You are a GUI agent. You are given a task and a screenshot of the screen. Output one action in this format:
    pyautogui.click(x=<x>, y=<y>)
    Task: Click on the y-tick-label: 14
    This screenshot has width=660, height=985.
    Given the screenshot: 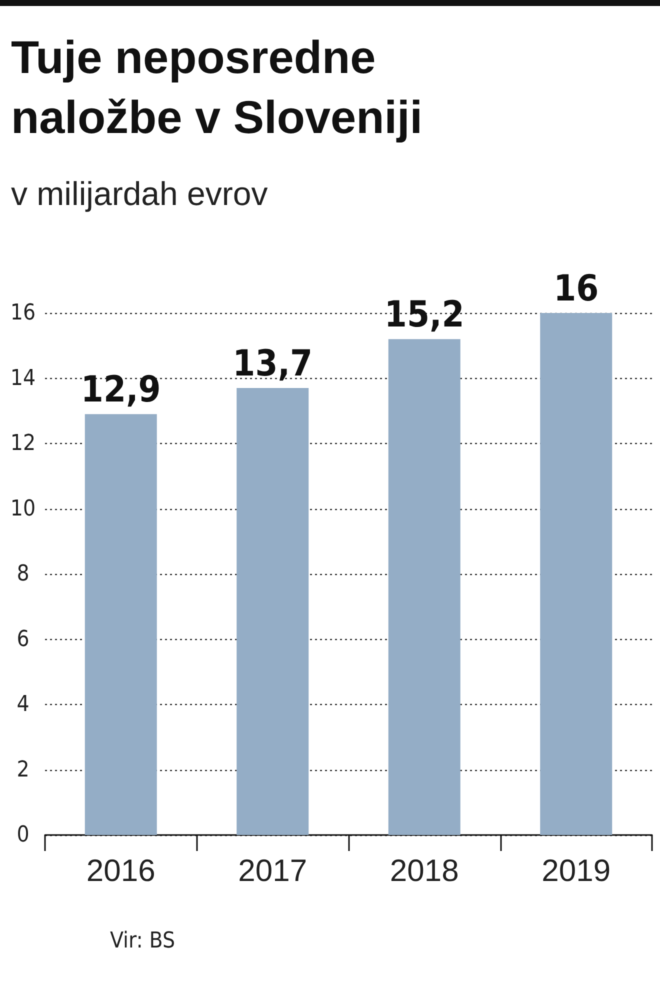 What is the action you would take?
    pyautogui.click(x=23, y=378)
    